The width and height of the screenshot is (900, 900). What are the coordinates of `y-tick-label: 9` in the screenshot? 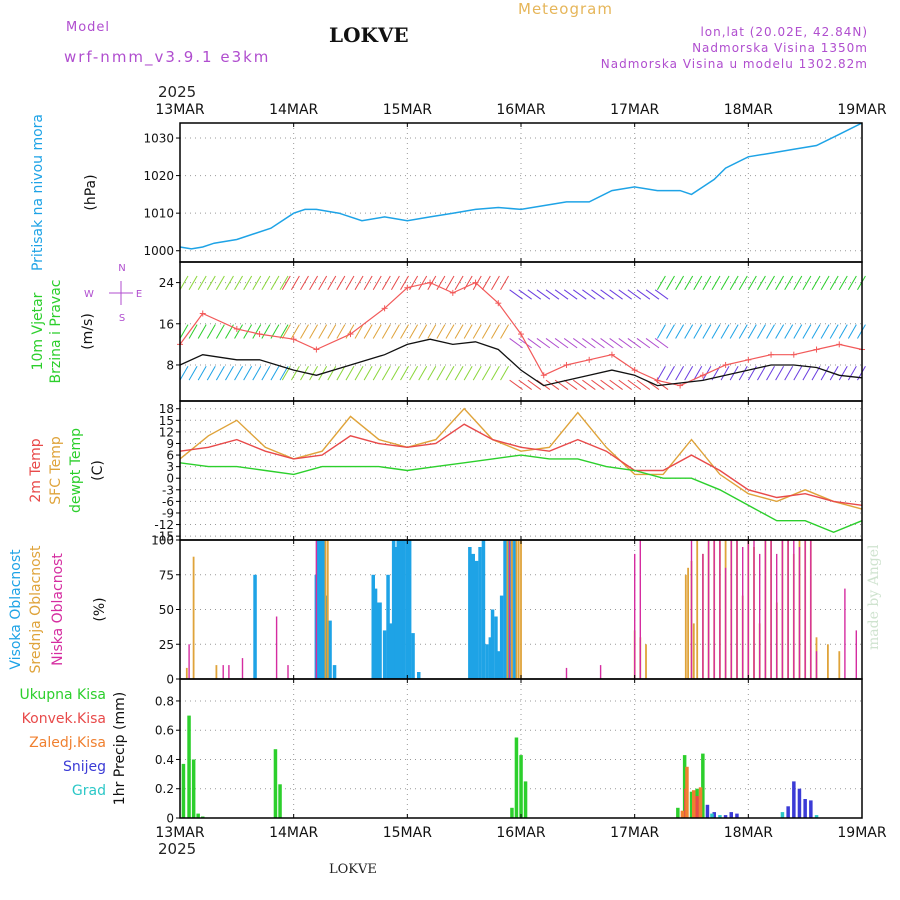 It's located at (170, 444).